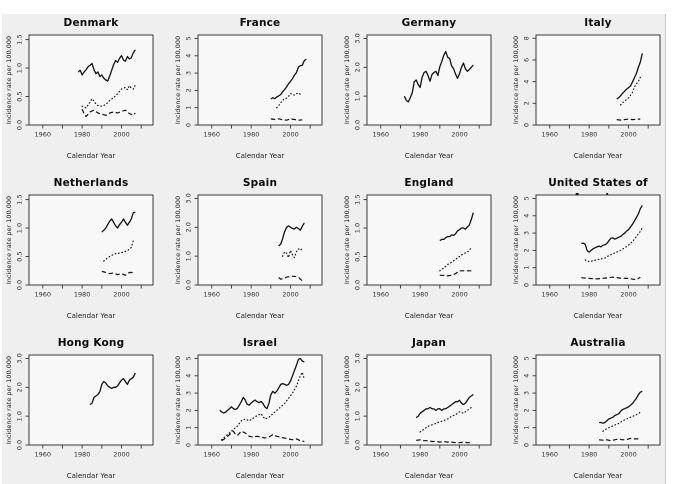  I want to click on y-tick-label: 8, so click(527, 38).